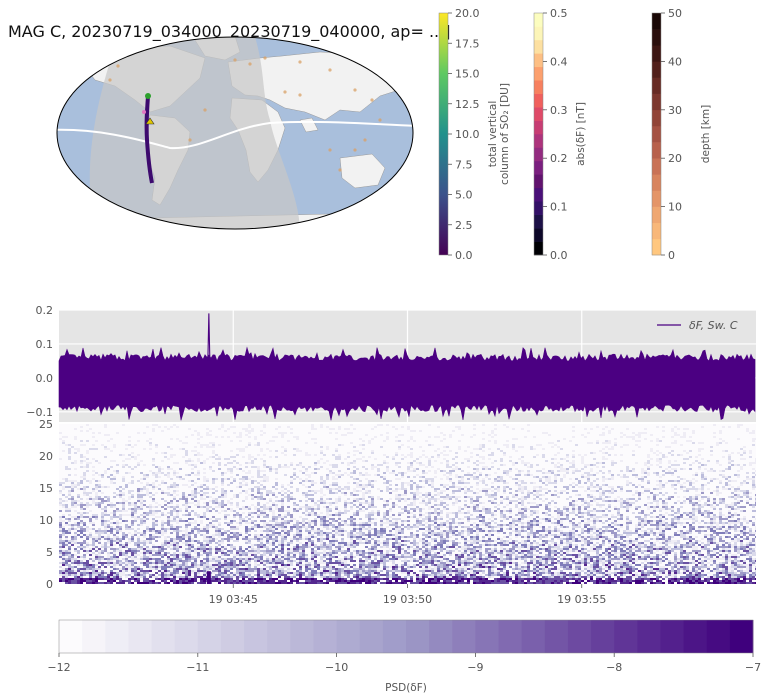 This screenshot has width=768, height=699. Describe the element at coordinates (355, 90) in the screenshot. I see `volcano-marker` at that location.